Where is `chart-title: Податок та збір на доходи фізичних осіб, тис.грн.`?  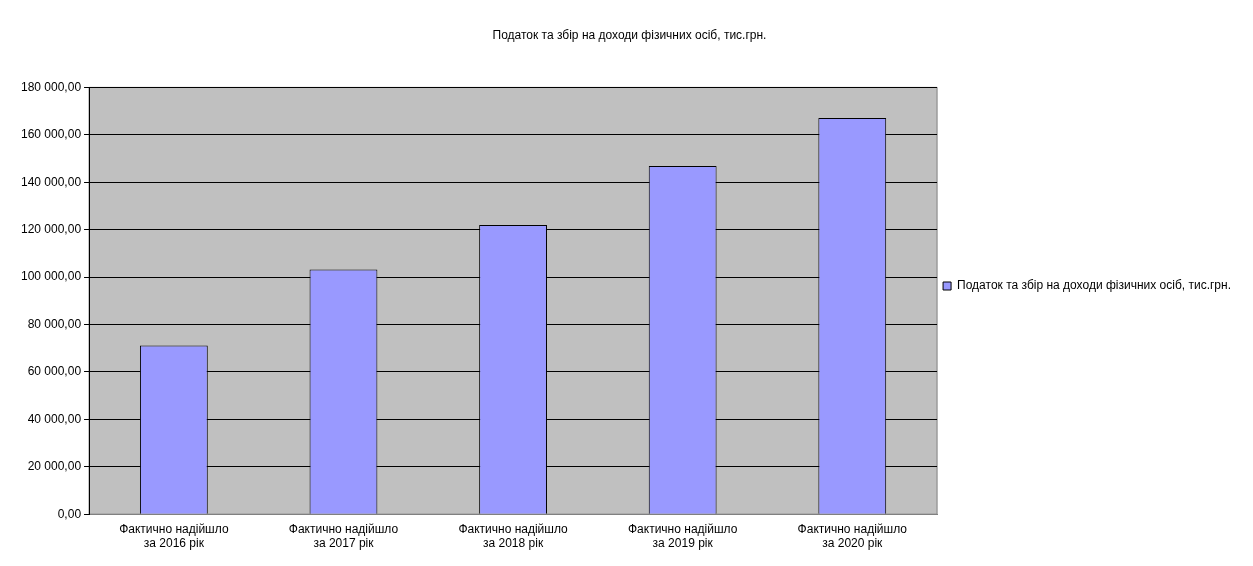 chart-title: Податок та збір на доходи фізичних осіб, тис.грн. is located at coordinates (629, 34).